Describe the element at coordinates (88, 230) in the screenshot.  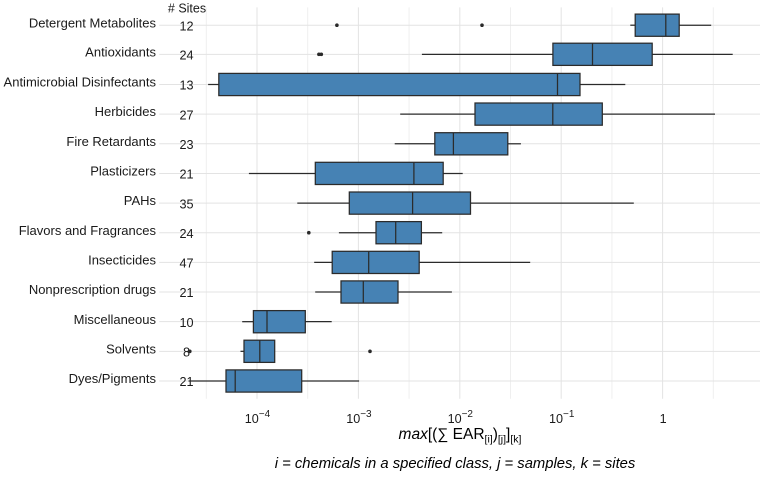
I see `svg-text: Flavors and Fragrances` at that location.